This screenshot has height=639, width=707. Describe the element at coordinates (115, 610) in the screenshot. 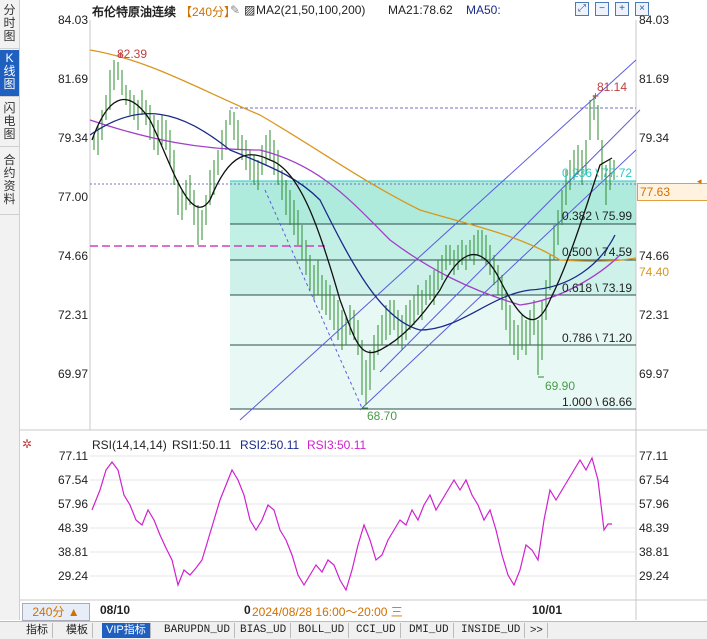

I see `time-label: 08/10` at that location.